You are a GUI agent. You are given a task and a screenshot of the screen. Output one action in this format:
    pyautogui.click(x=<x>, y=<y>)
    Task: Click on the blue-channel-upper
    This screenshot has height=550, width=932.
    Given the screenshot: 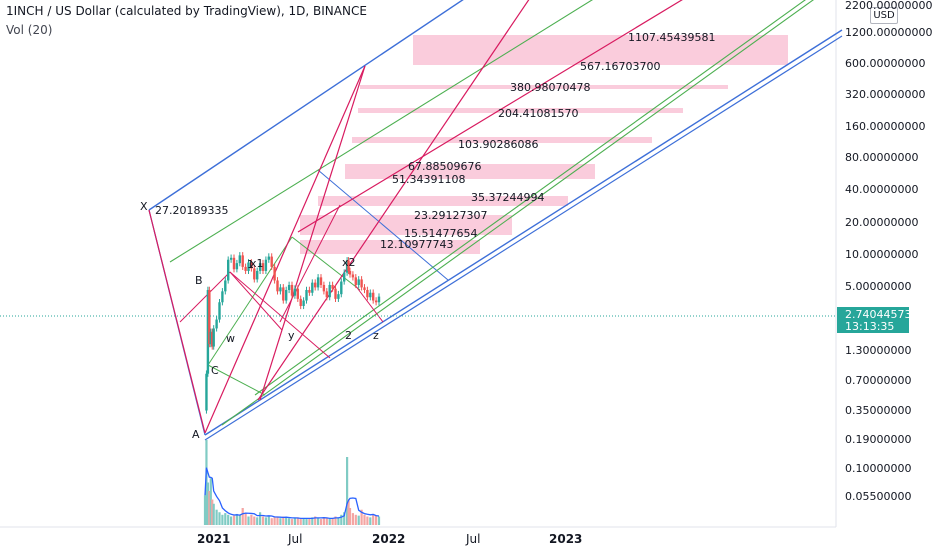 What is the action you would take?
    pyautogui.click(x=309, y=105)
    